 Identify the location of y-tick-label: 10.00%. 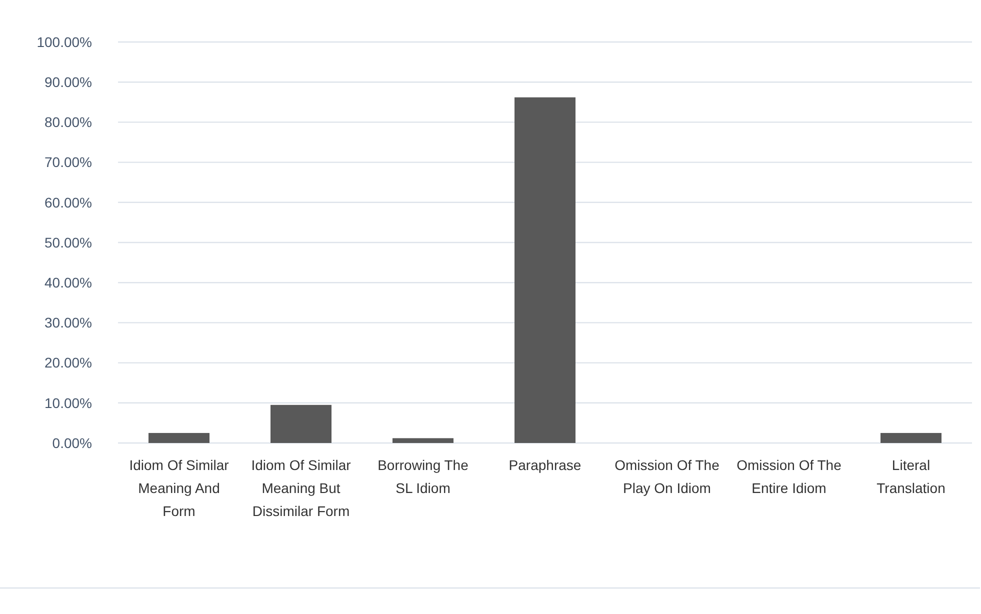
(68, 402).